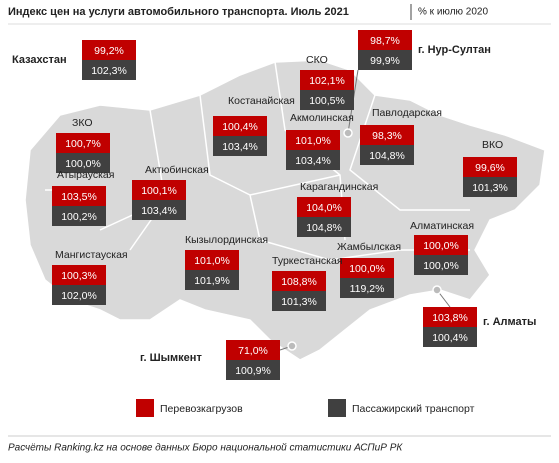 The width and height of the screenshot is (559, 463). I want to click on passenger-value: 99,9%, so click(385, 61).